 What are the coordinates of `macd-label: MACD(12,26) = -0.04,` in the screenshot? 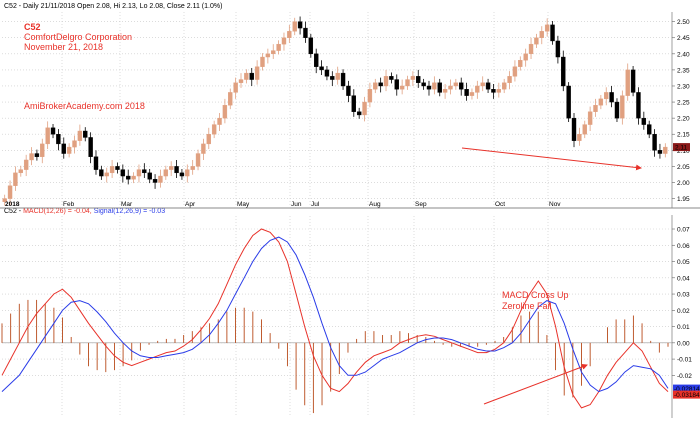 It's located at (57, 211).